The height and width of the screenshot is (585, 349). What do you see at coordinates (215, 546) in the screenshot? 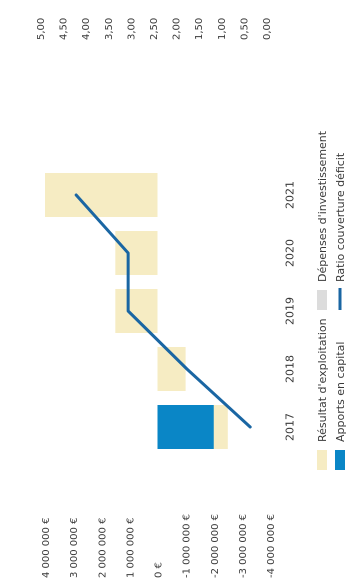
I see `left-axis-tick-label: -2 000 000 €` at bounding box center [215, 546].